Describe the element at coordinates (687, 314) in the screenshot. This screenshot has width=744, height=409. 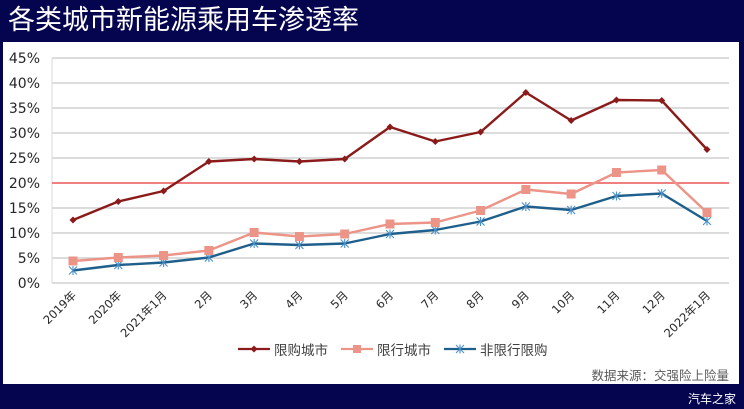
I see `x-tick-label: 2022年1月` at that location.